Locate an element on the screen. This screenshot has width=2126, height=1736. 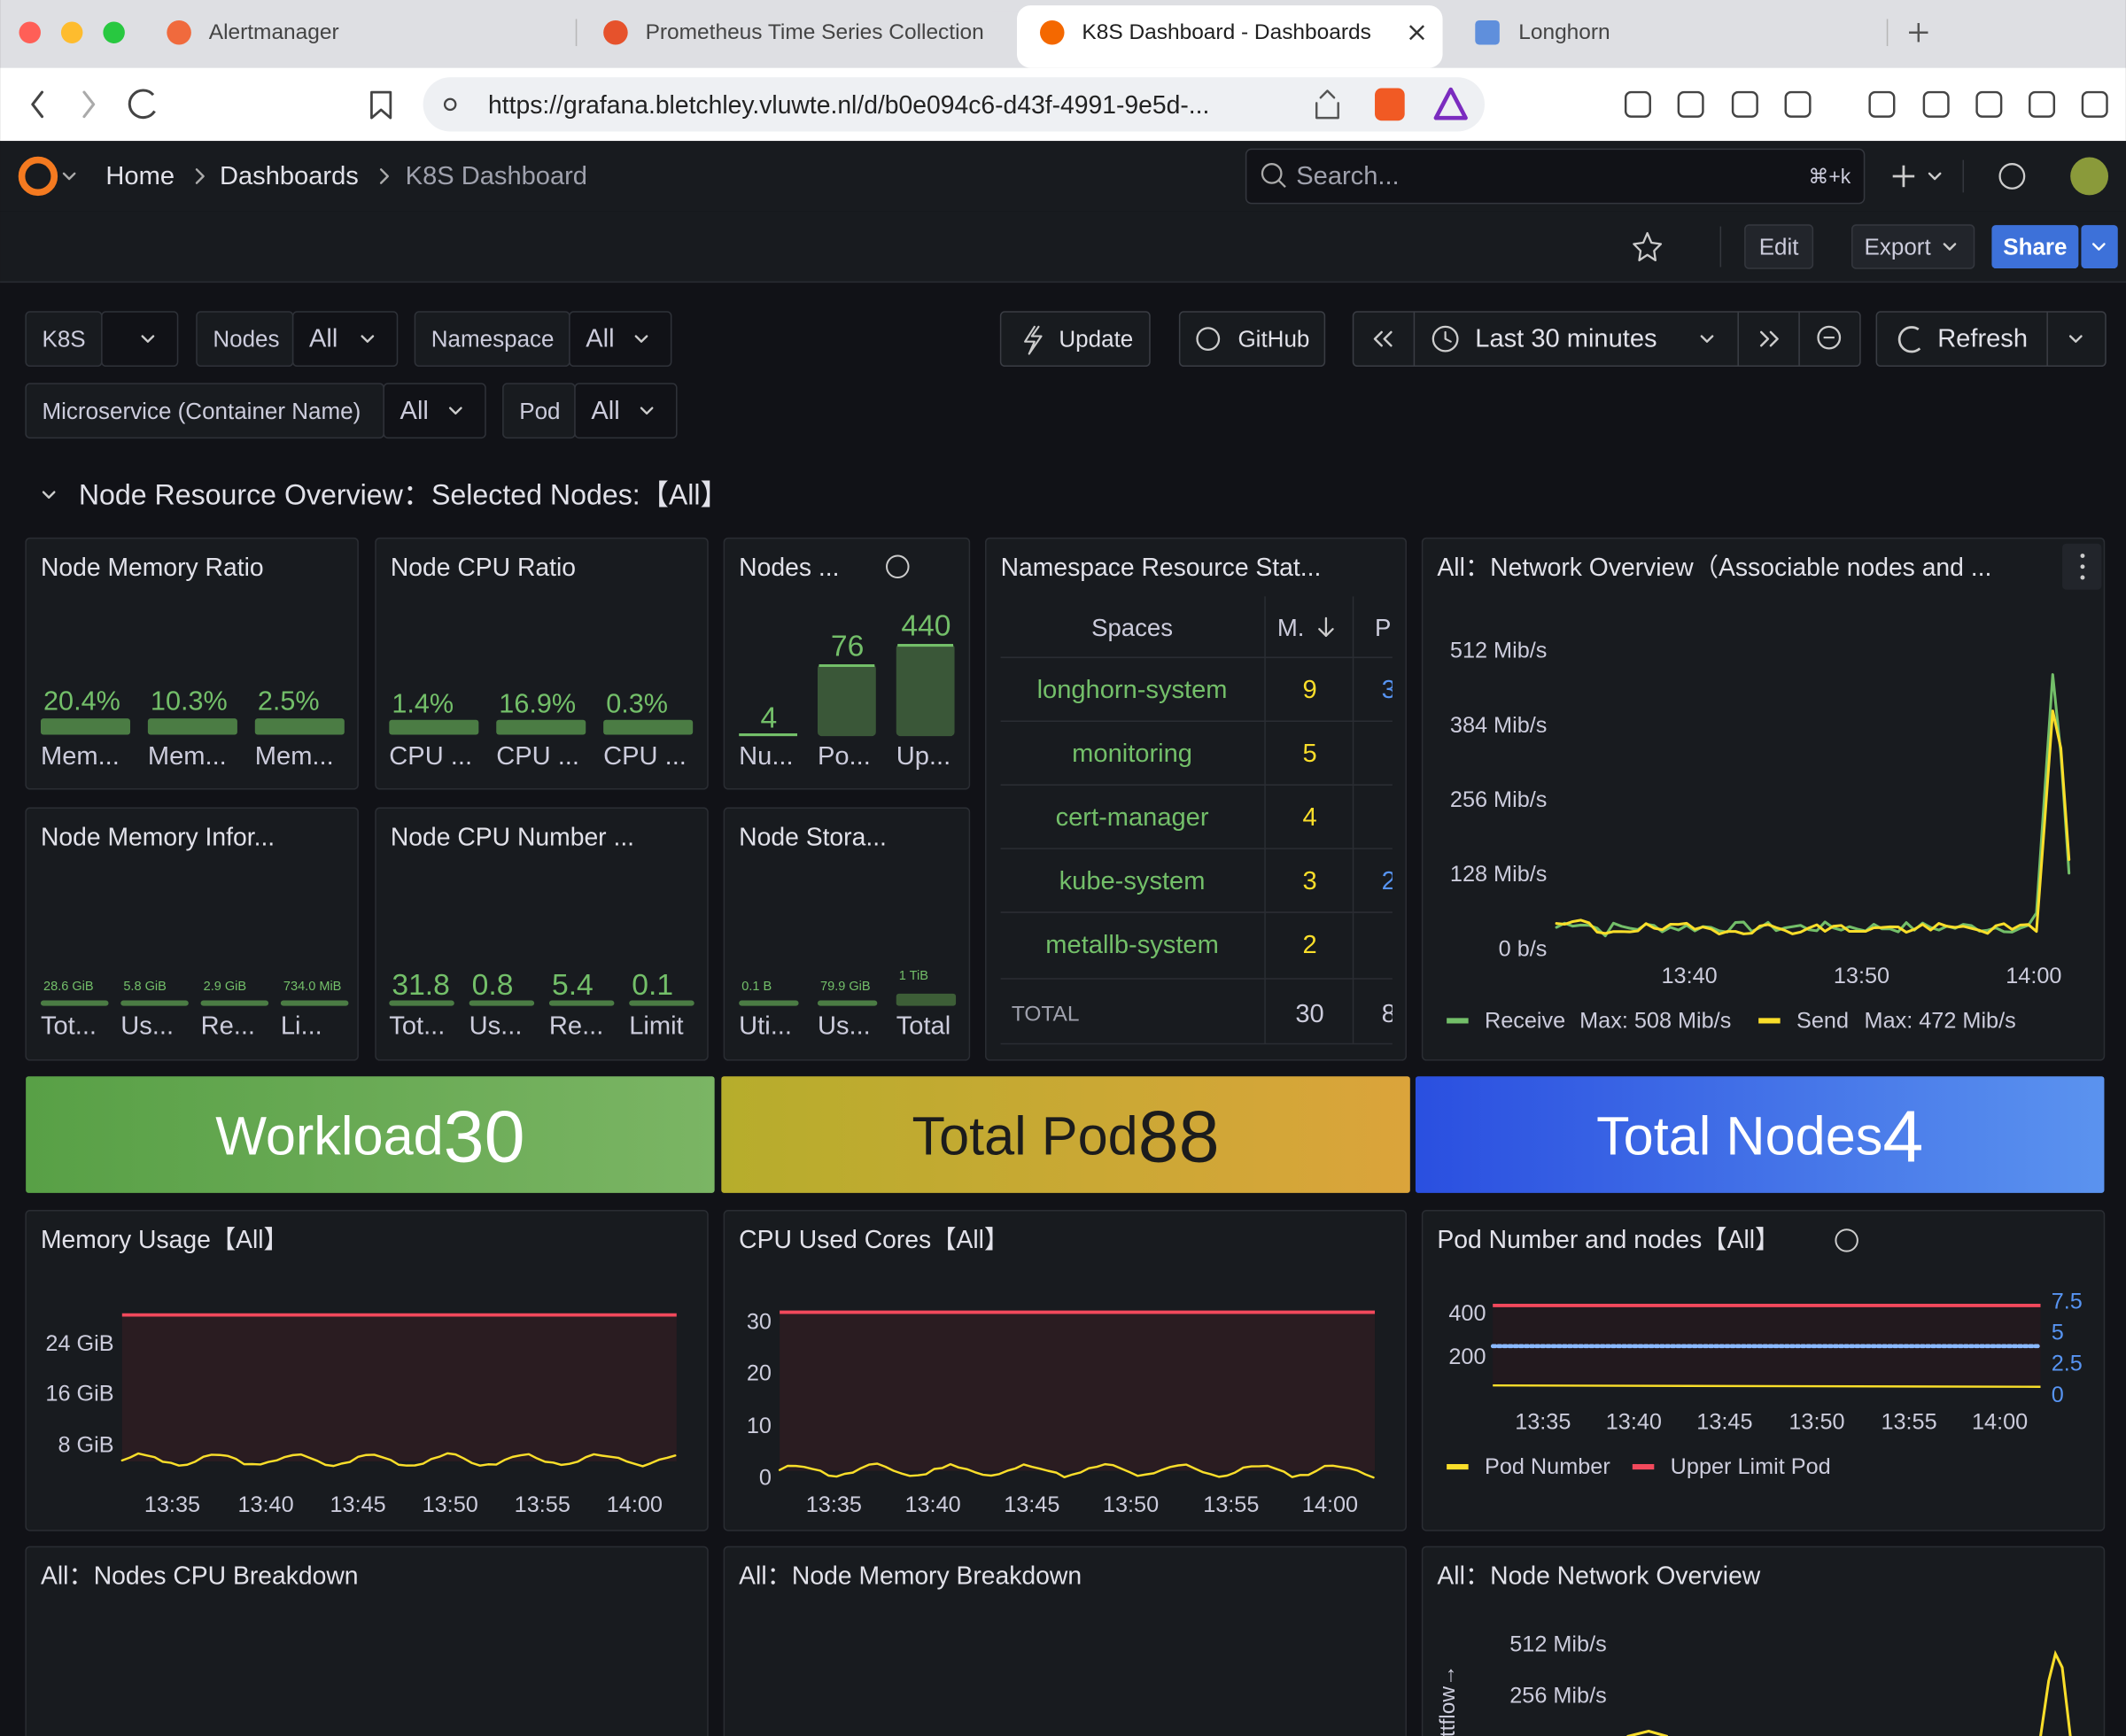
button-label: Share is located at coordinates (2035, 247).